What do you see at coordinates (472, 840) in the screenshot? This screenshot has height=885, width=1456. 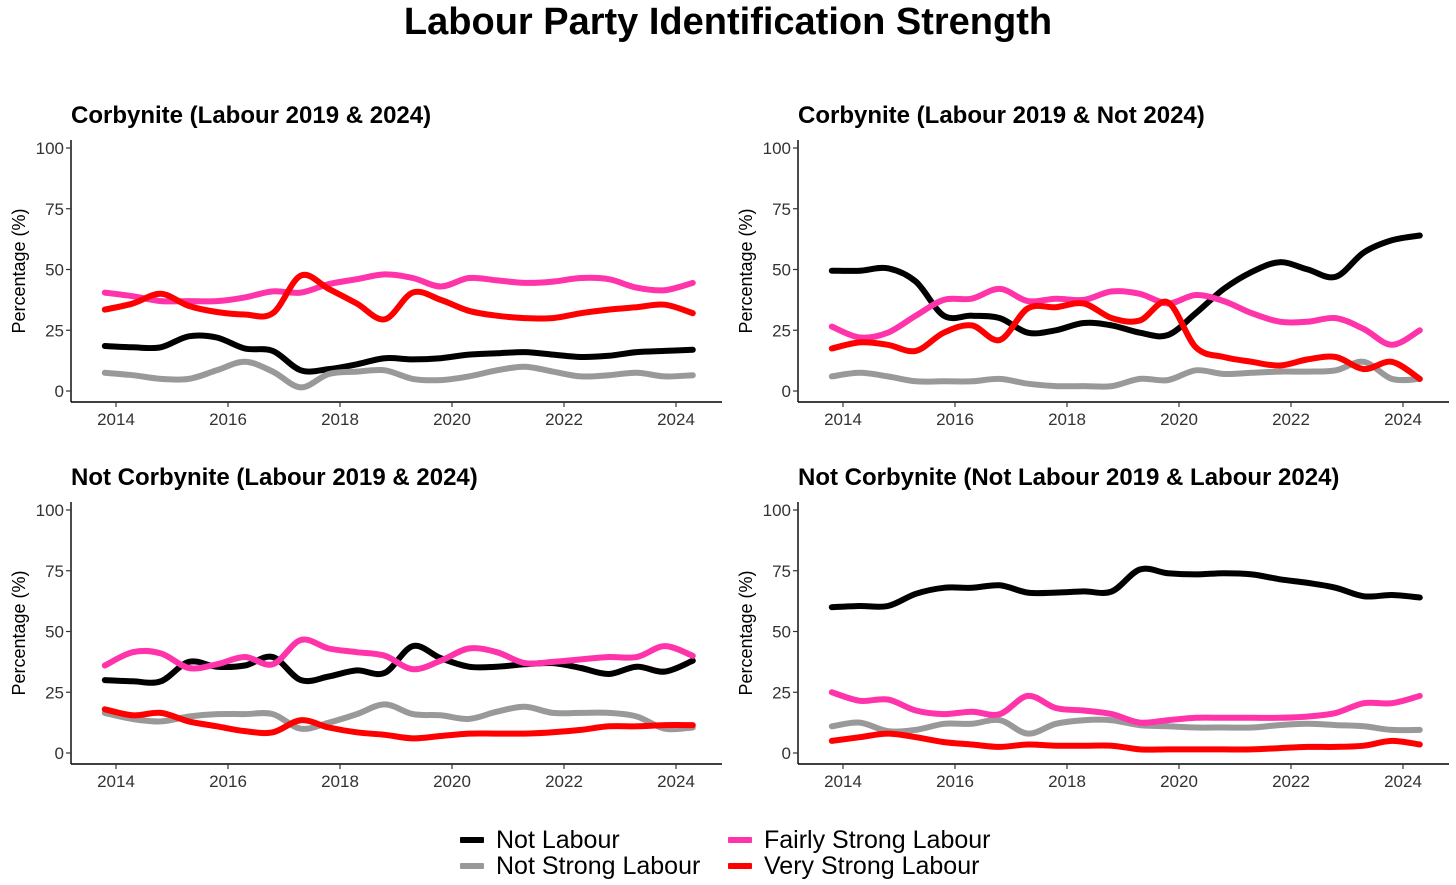 I see `legend-swatch-not-labour` at bounding box center [472, 840].